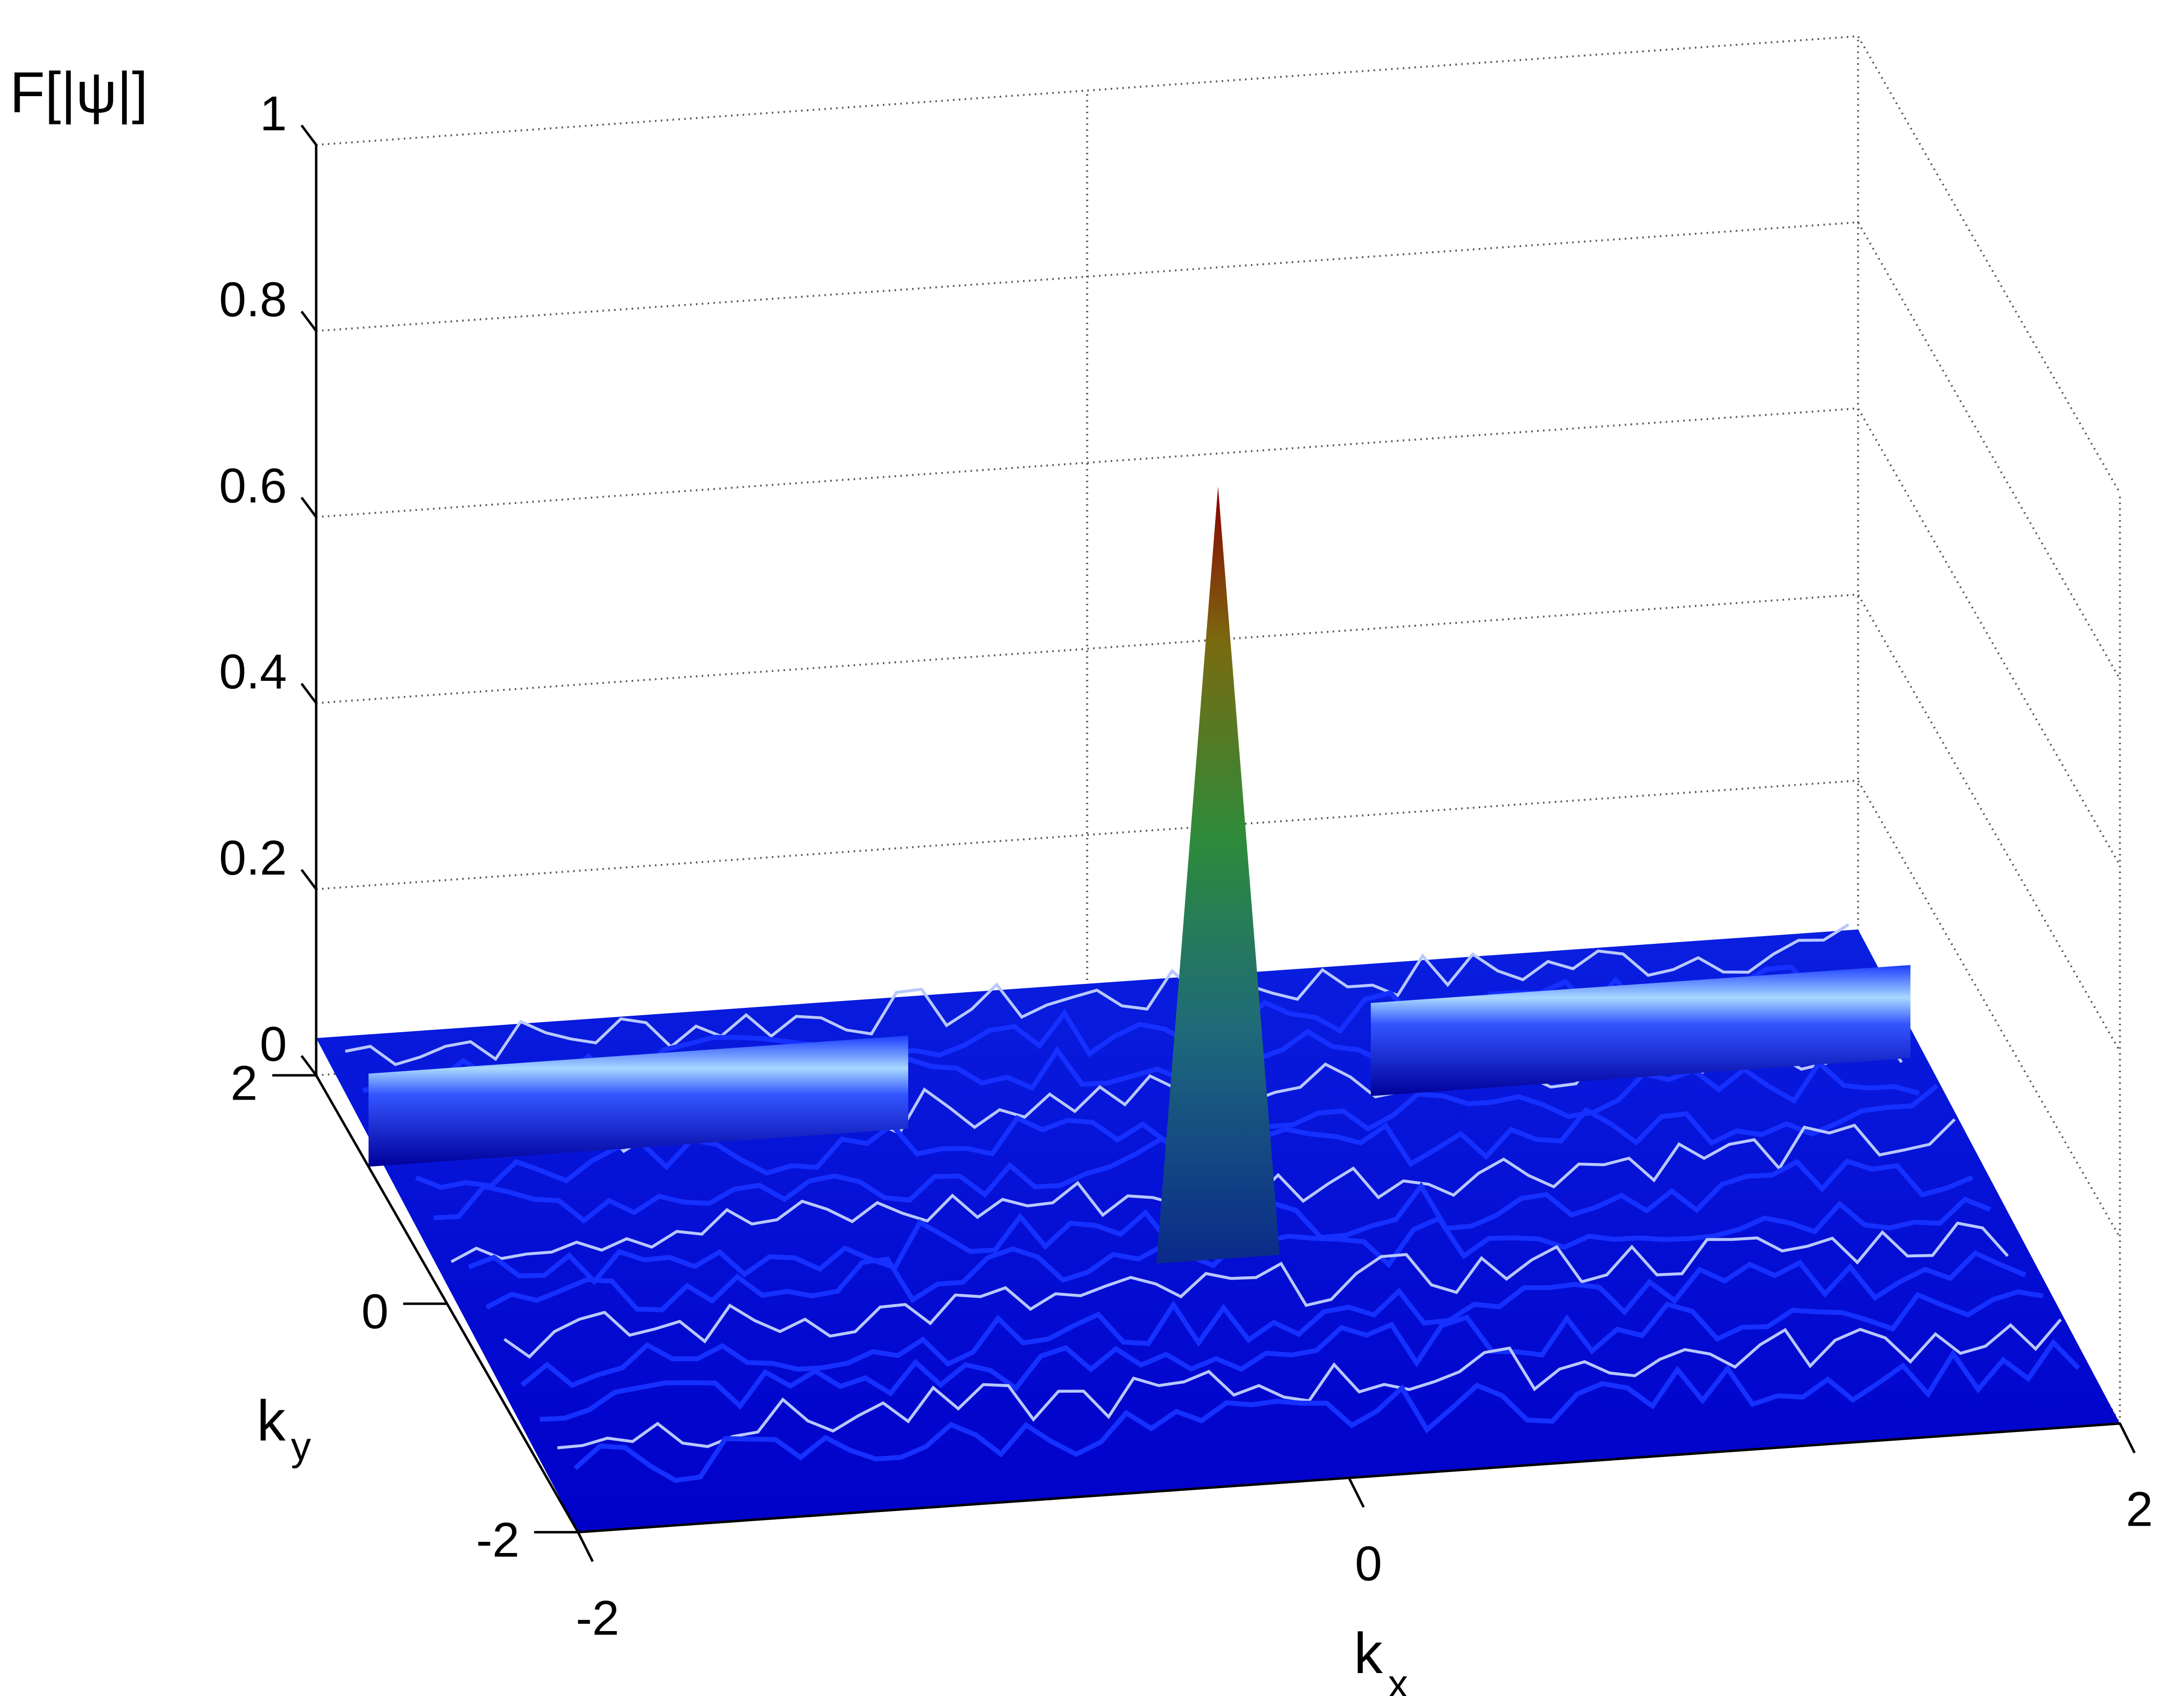  Describe the element at coordinates (79, 93) in the screenshot. I see `z-axis-label: F[|ψ|]` at that location.